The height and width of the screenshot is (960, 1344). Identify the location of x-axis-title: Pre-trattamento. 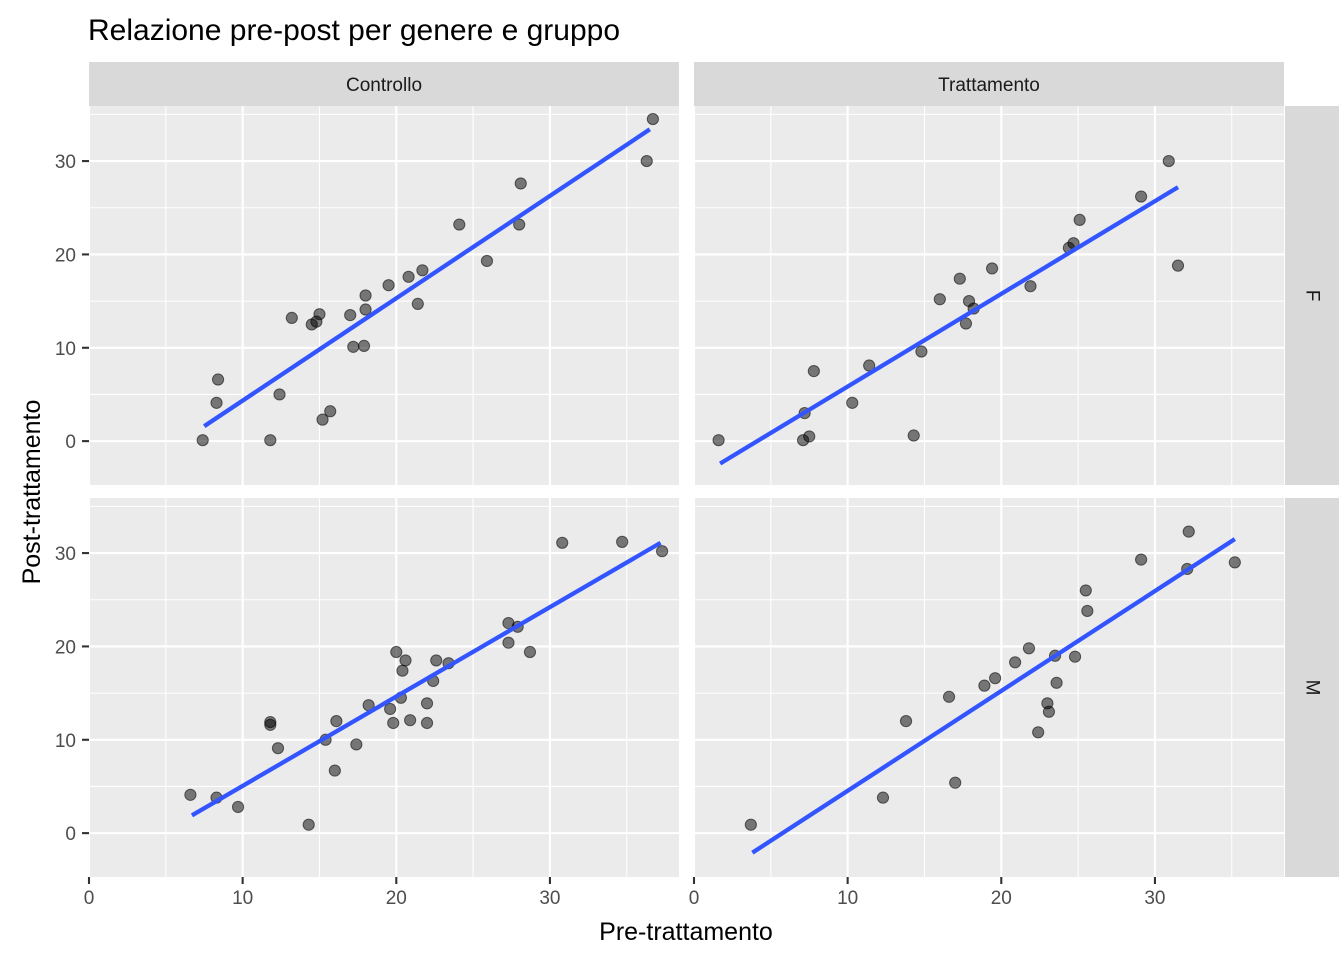
(686, 932).